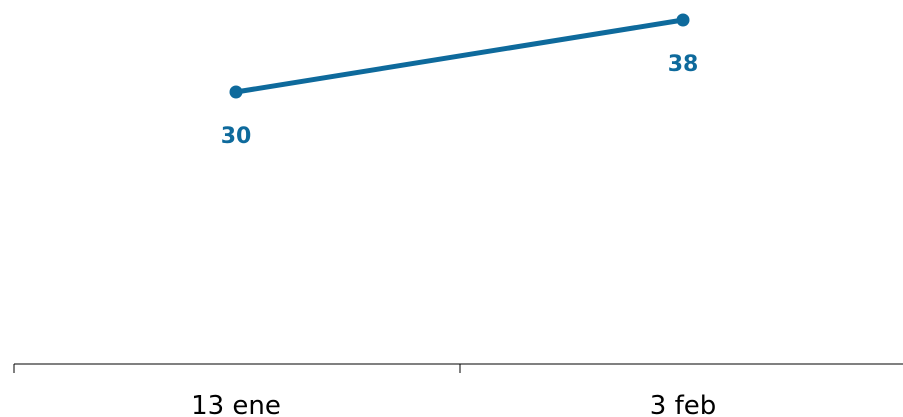 This screenshot has height=417, width=903. Describe the element at coordinates (683, 64) in the screenshot. I see `data-label-3-feb: 38` at that location.